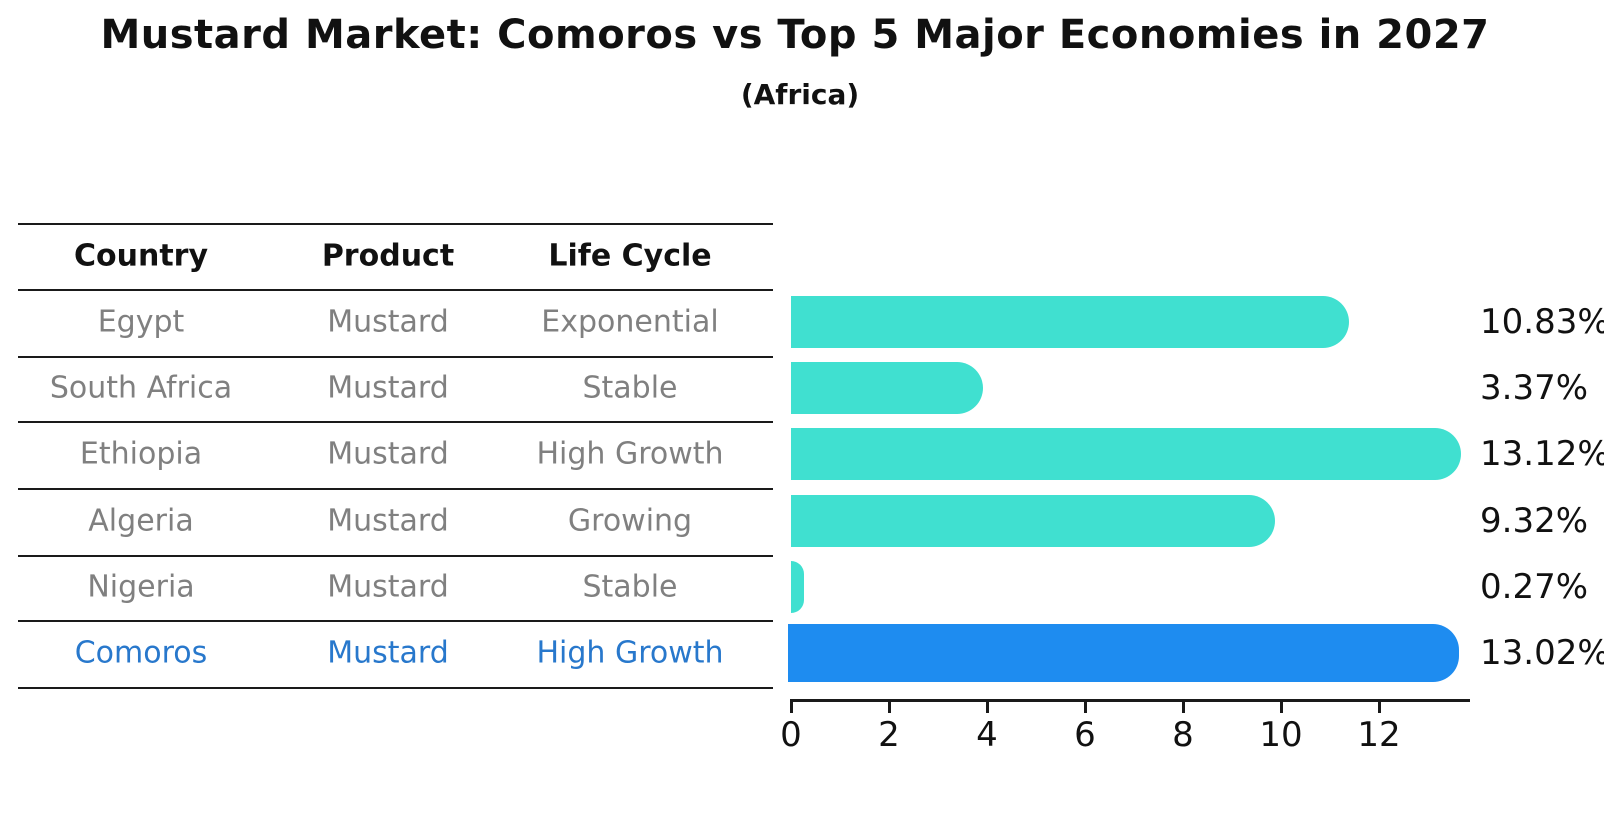 The height and width of the screenshot is (823, 1604). What do you see at coordinates (1183, 735) in the screenshot?
I see `x-axis-tick-label: 8` at bounding box center [1183, 735].